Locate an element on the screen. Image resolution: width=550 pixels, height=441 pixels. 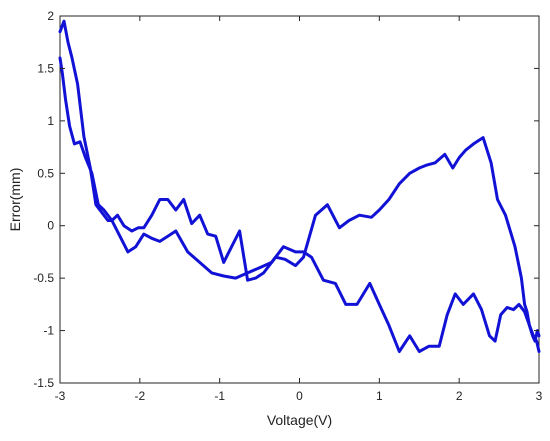
x-tick-label: 2 is located at coordinates (459, 396).